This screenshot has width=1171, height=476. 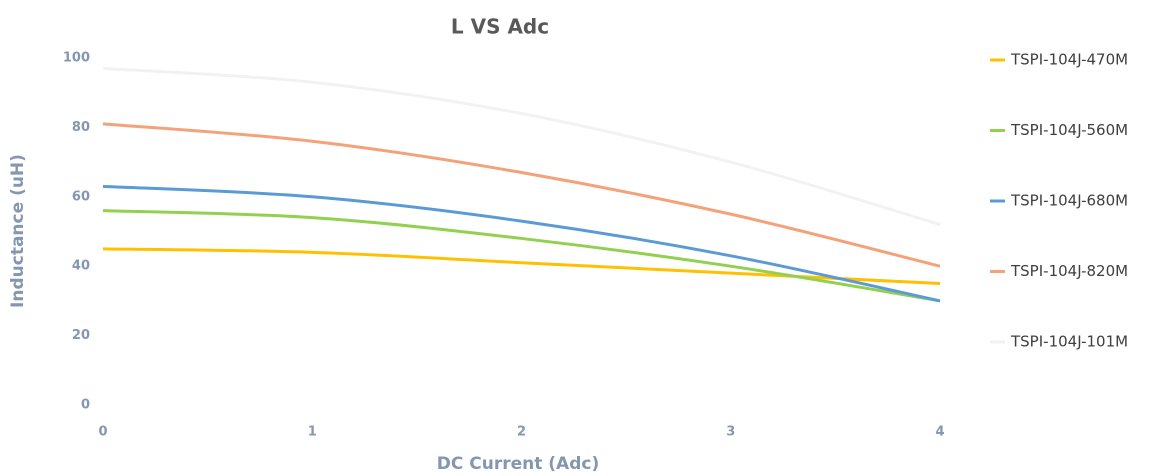 I want to click on legend-label: TSPI-104J-470M, so click(x=1069, y=60).